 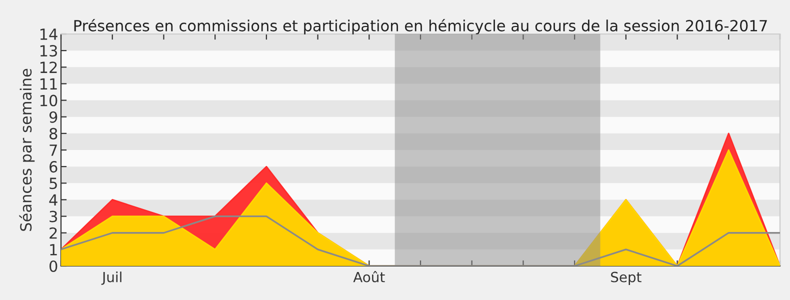 I want to click on y-tick-label: 4, so click(x=53, y=200).